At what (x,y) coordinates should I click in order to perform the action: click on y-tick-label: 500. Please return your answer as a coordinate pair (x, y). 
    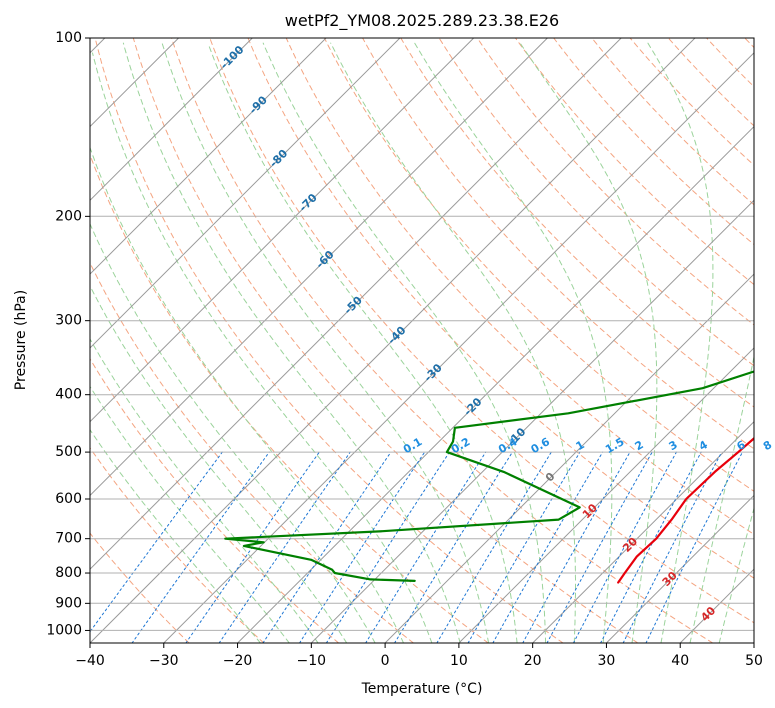
    Looking at the image, I should click on (68, 452).